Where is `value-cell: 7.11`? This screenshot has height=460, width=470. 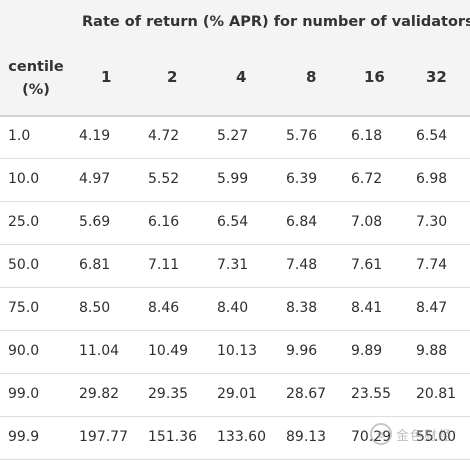
value-cell: 7.11 is located at coordinates (164, 265).